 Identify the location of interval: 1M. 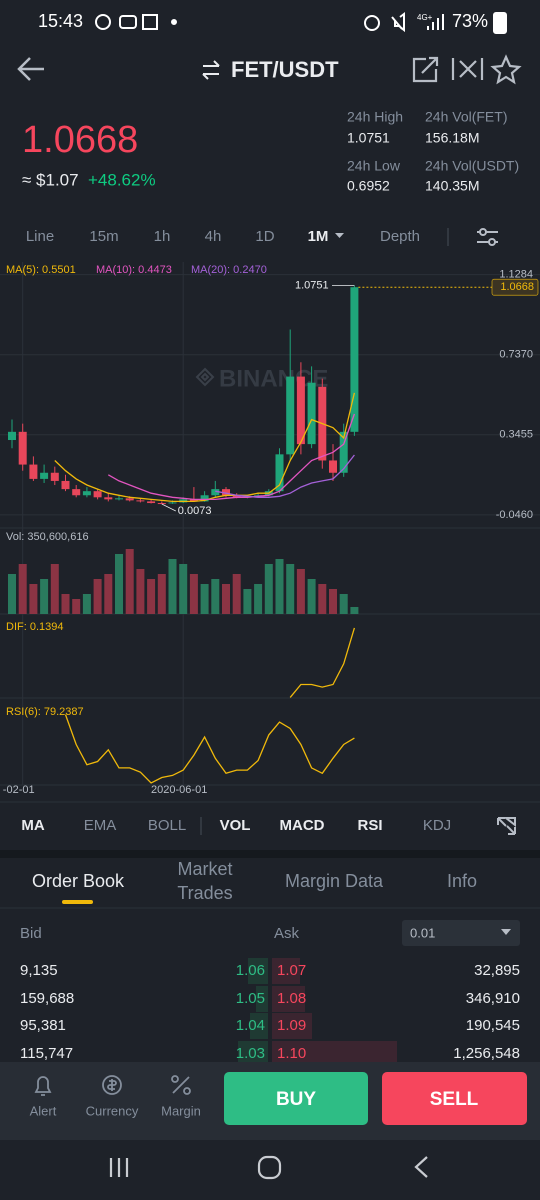
(318, 236).